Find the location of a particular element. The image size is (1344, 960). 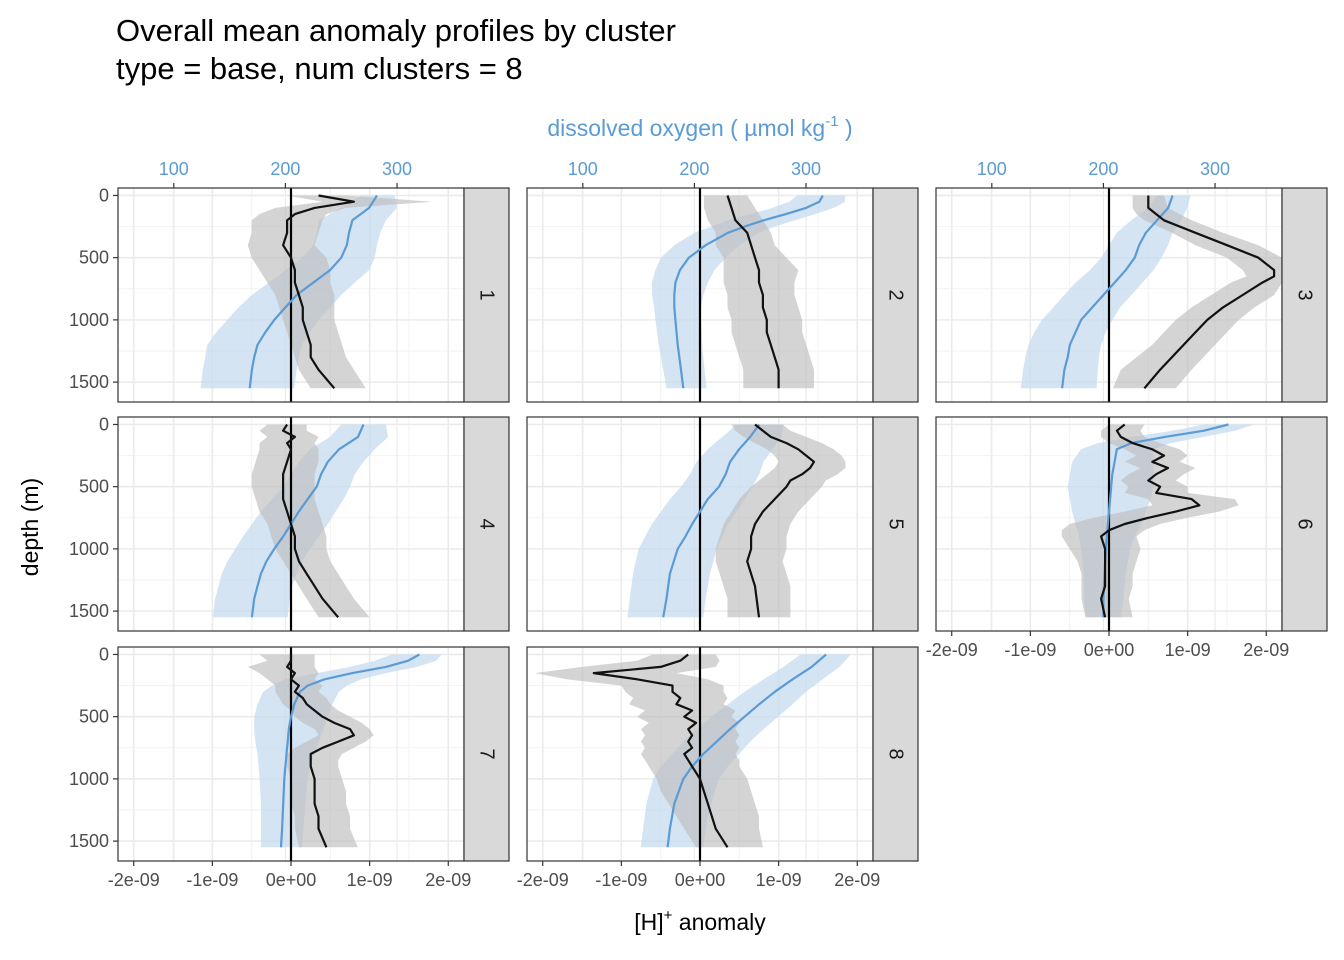

panel-cluster-1: 1 is located at coordinates (313, 295).